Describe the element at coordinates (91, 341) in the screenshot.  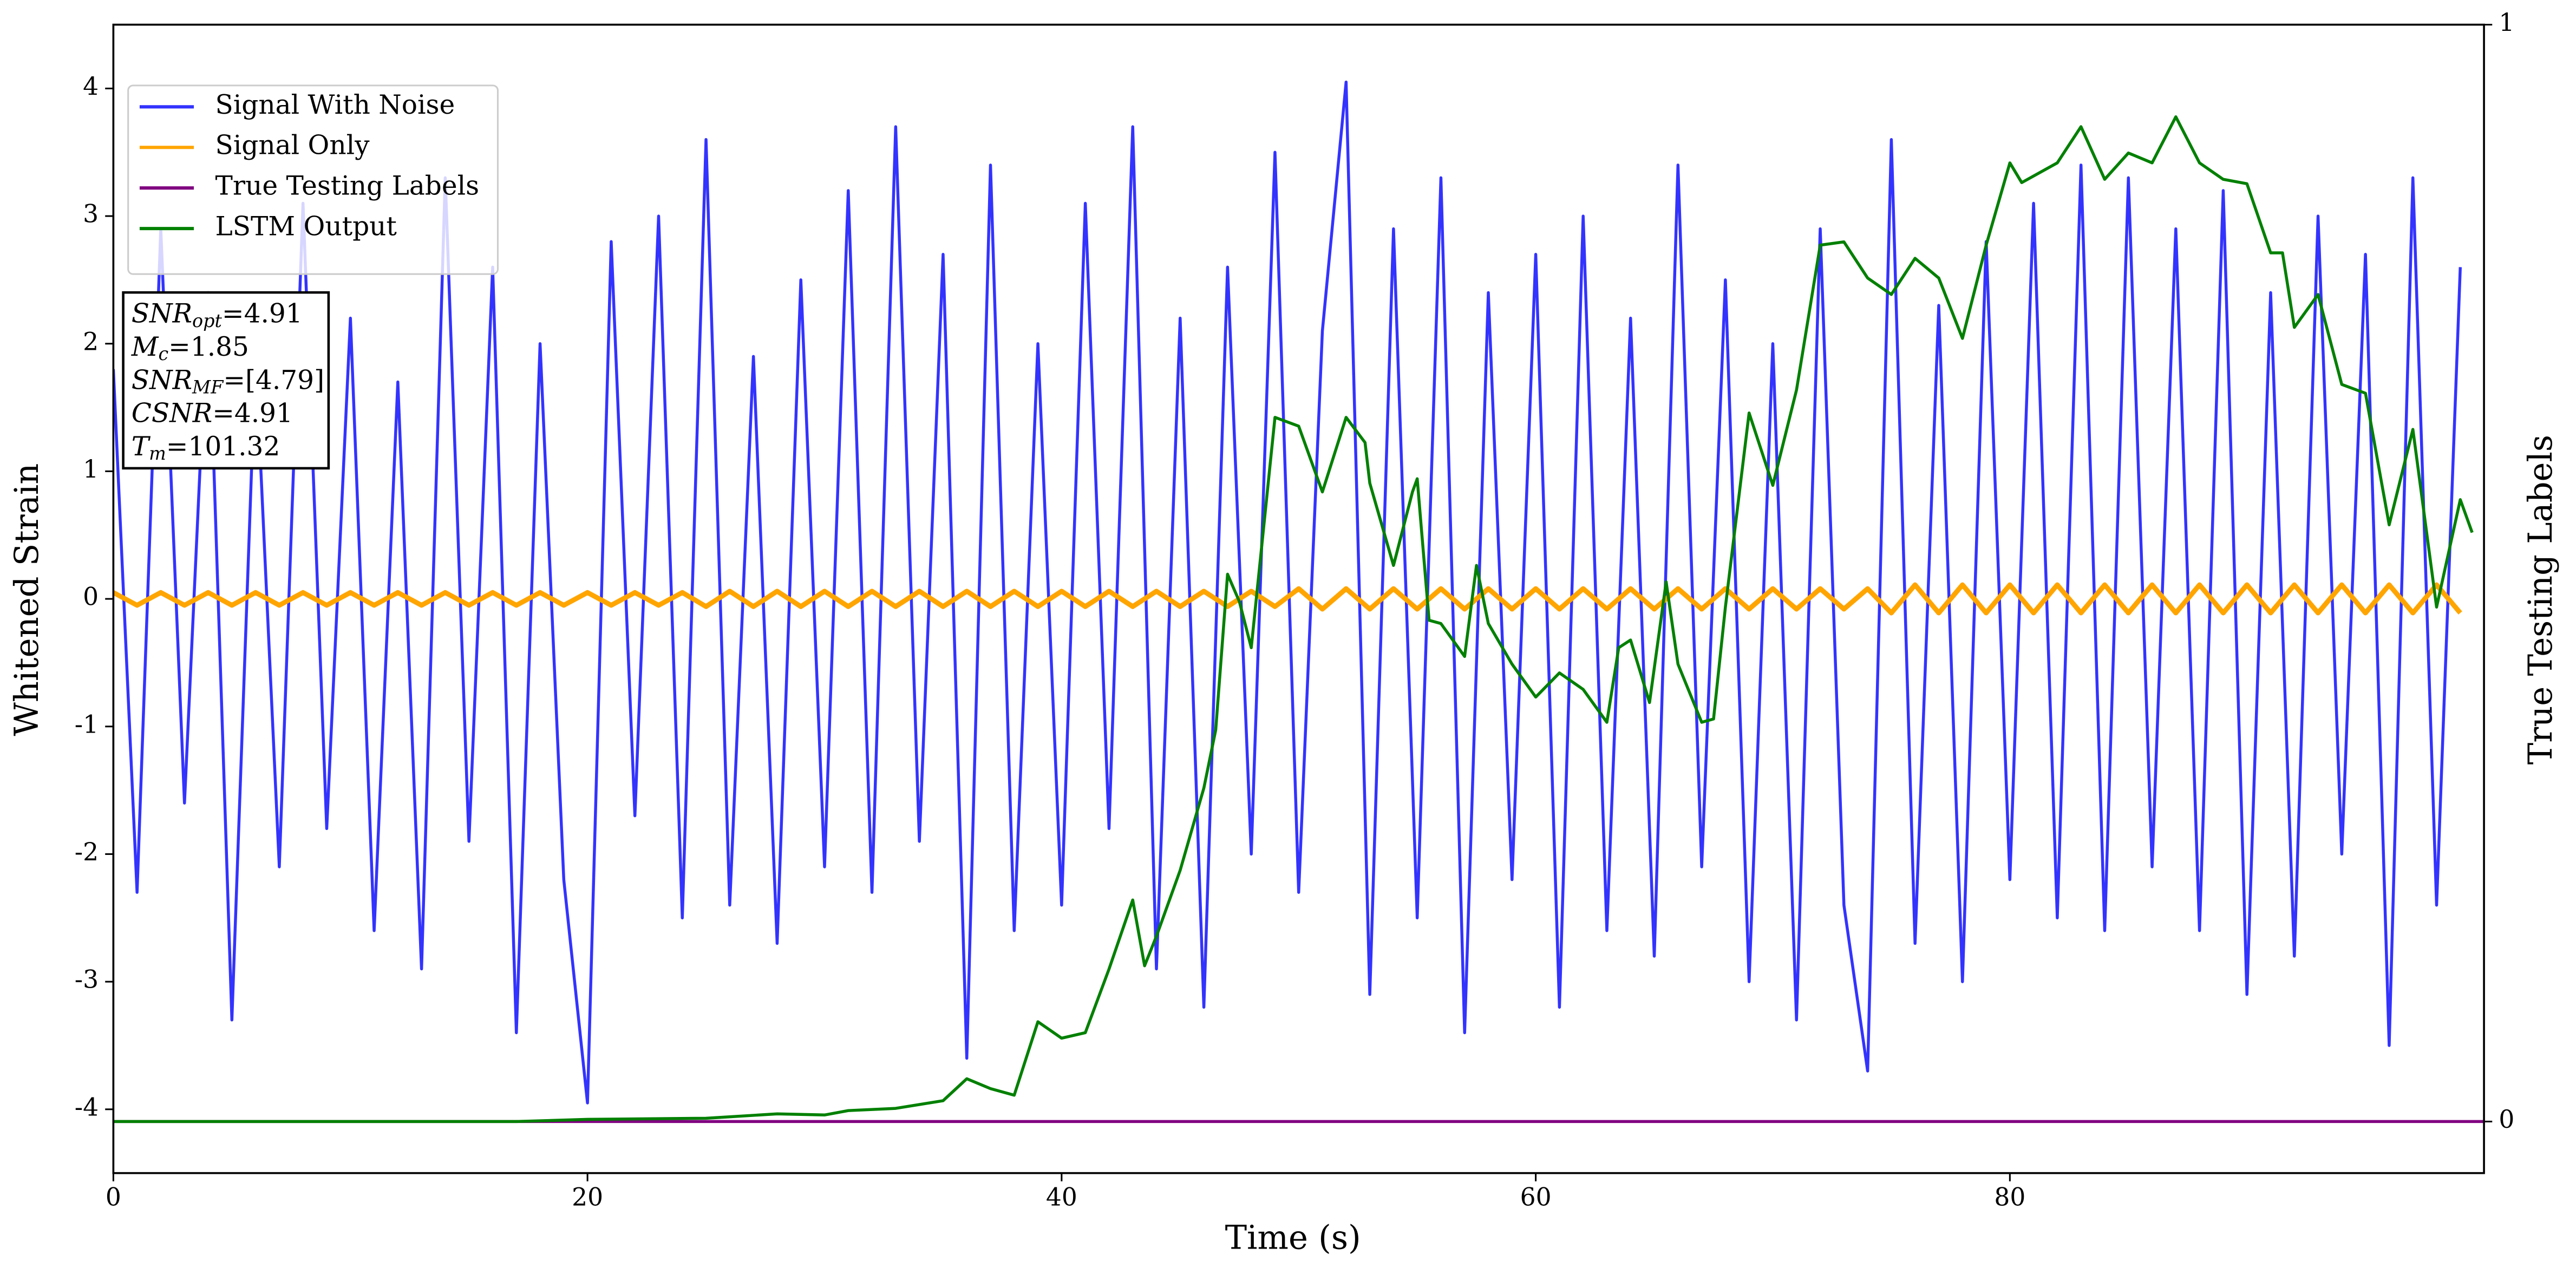
I see `y-tick-label: 2` at that location.